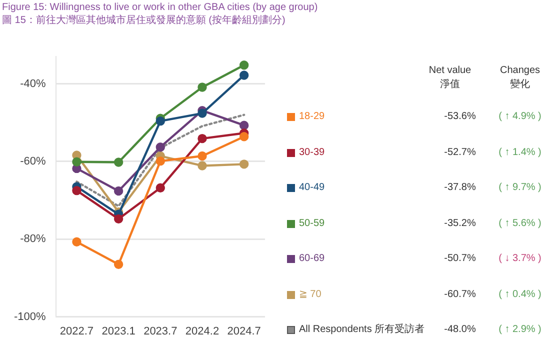 The image size is (554, 348). What do you see at coordinates (460, 259) in the screenshot?
I see `text: -50.7%` at bounding box center [460, 259].